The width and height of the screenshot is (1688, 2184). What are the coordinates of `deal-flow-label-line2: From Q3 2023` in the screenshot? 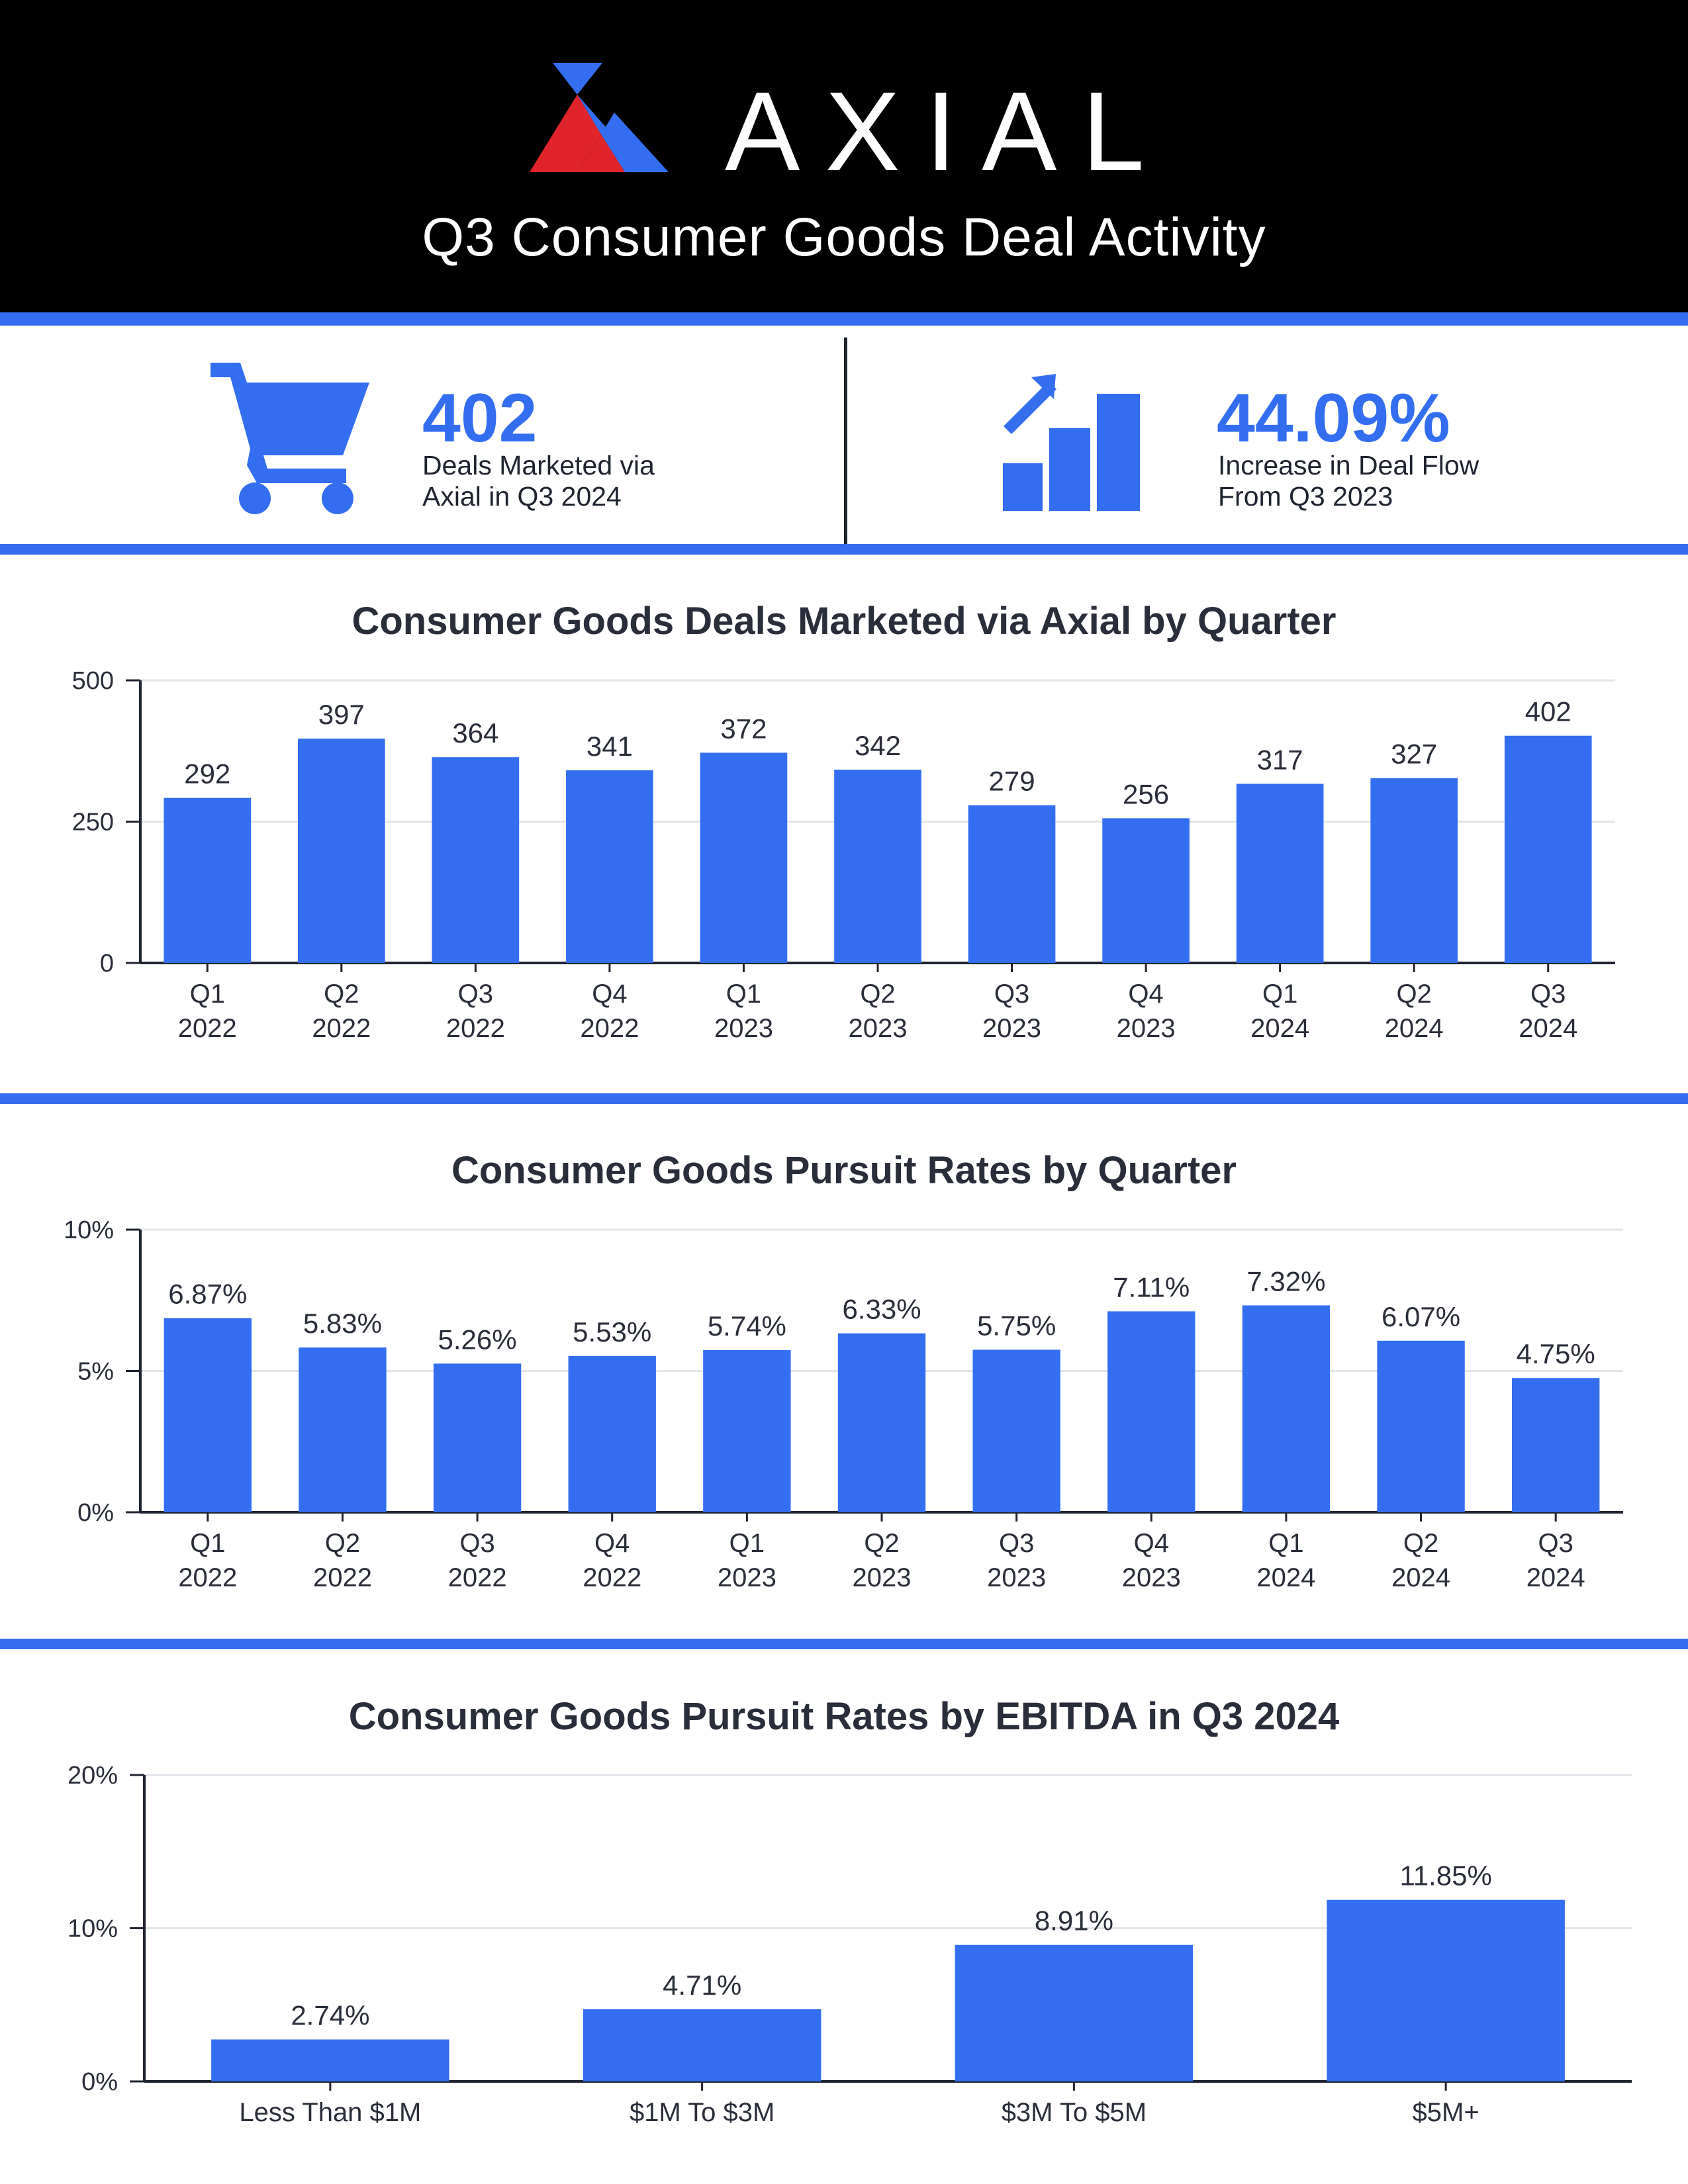 It's located at (1305, 496).